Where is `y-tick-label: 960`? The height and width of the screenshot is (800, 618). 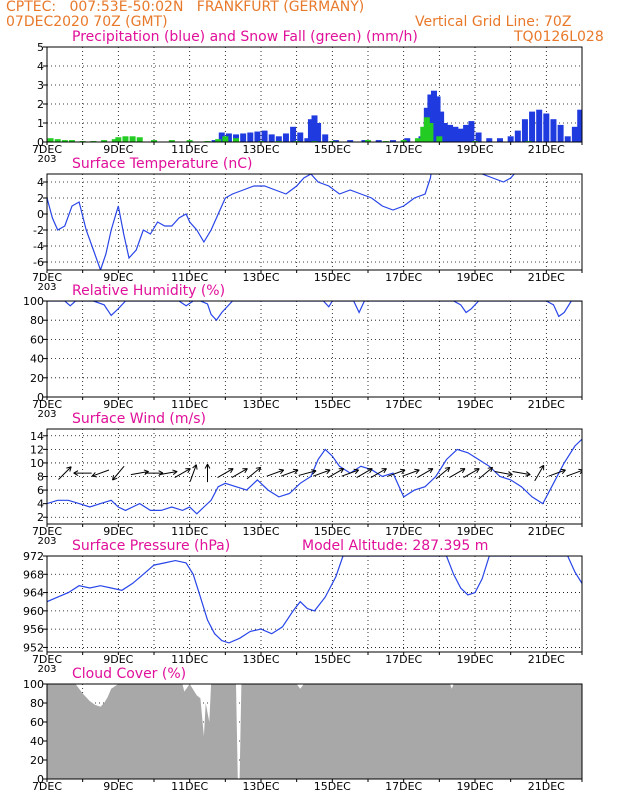 y-tick-label: 960 is located at coordinates (33, 611).